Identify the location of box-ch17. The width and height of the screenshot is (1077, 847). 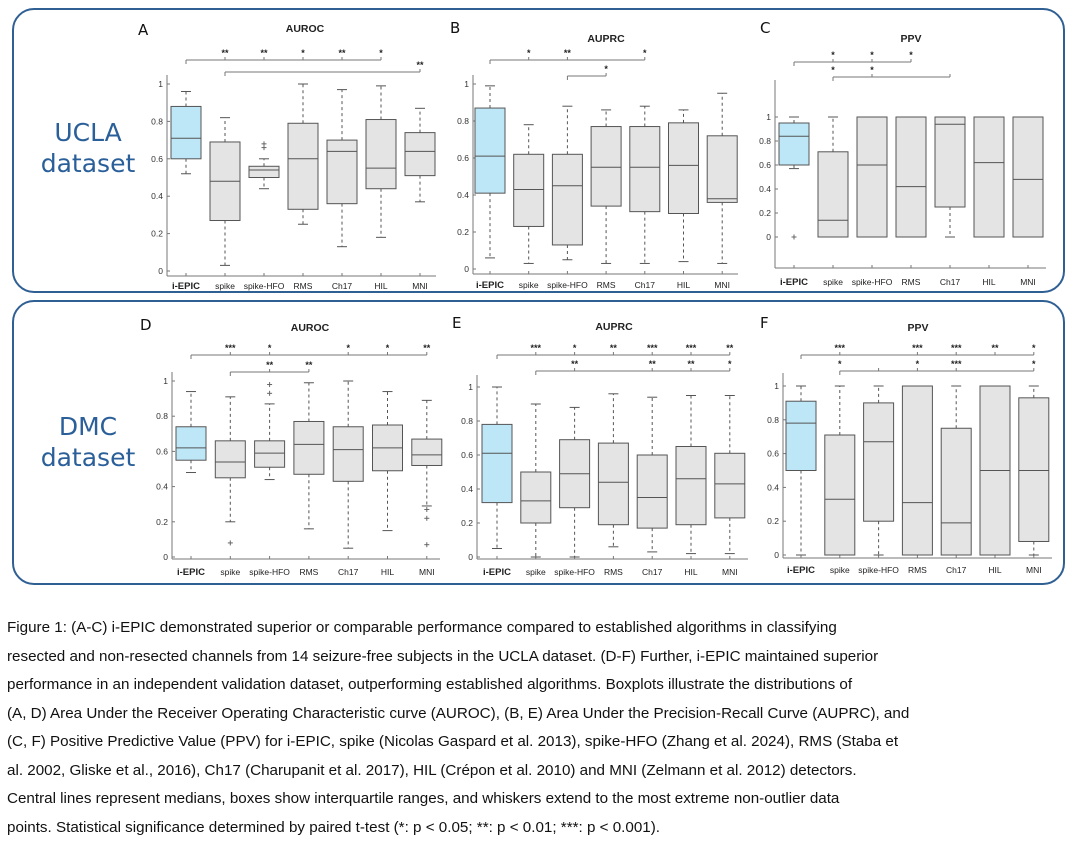
(645, 169).